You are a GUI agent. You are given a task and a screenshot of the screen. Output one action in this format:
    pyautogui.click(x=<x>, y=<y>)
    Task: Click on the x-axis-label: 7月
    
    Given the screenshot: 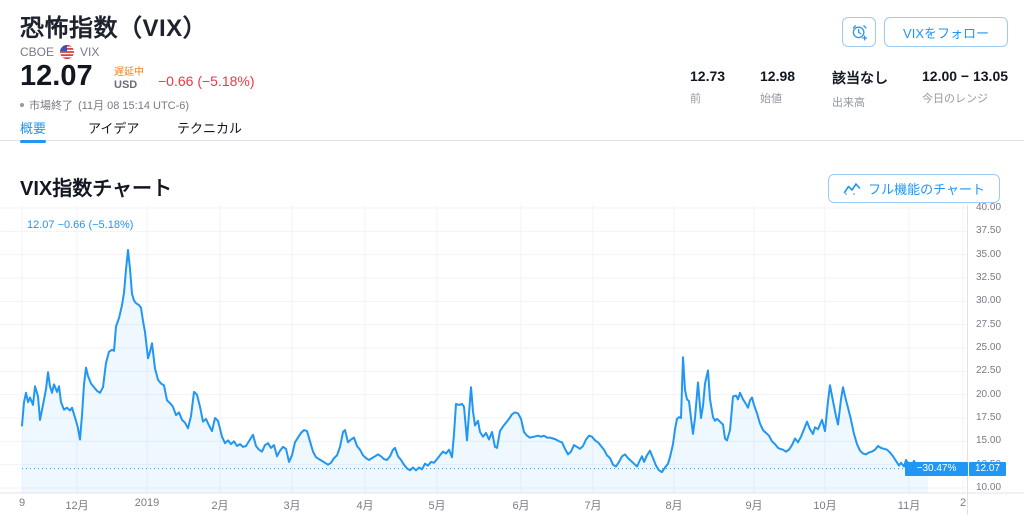 What is the action you would take?
    pyautogui.click(x=593, y=506)
    